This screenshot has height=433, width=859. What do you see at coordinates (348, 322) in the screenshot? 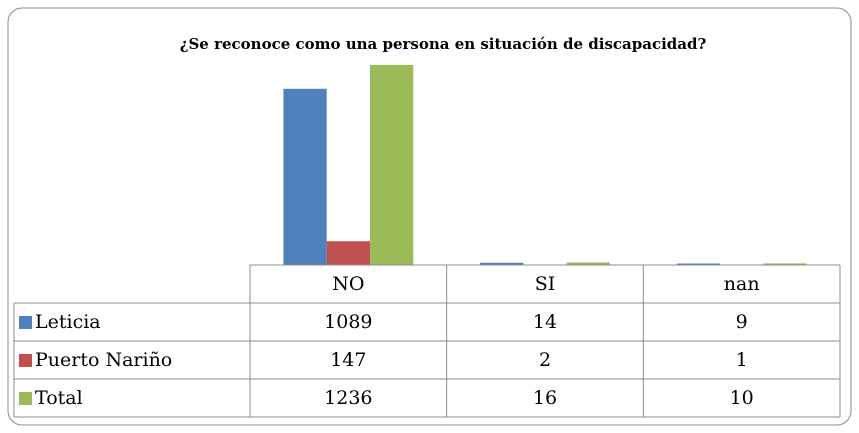
I see `table-value: 1089` at bounding box center [348, 322].